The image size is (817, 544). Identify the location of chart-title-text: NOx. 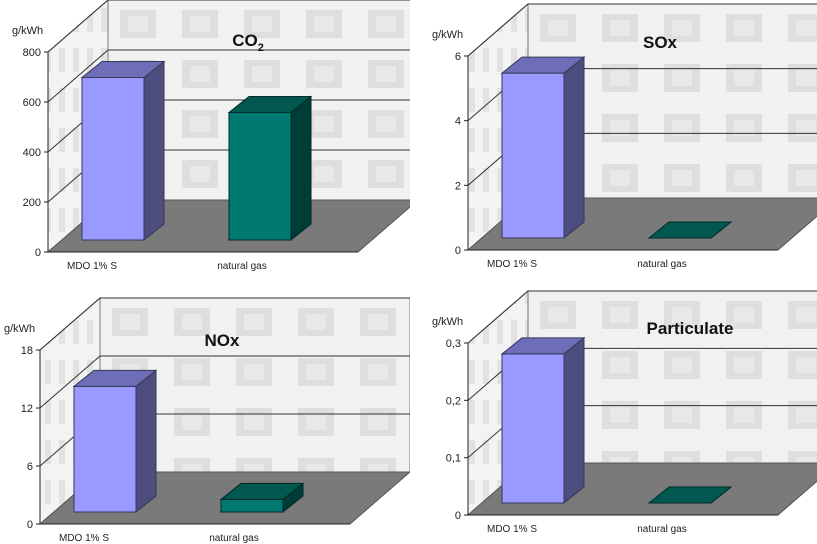
(223, 340).